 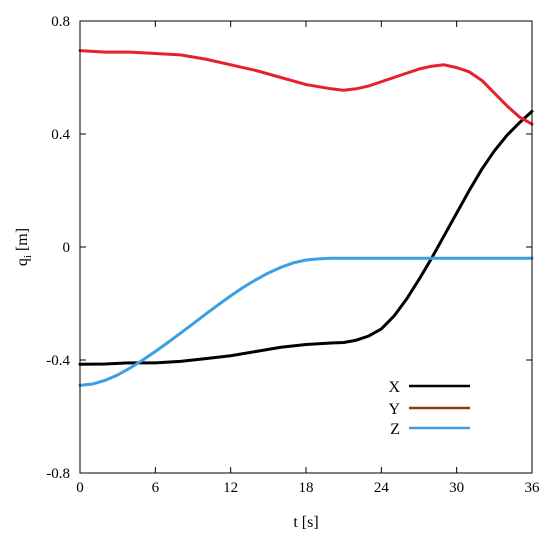 I want to click on y-tick-label: 0.4, so click(x=60, y=135).